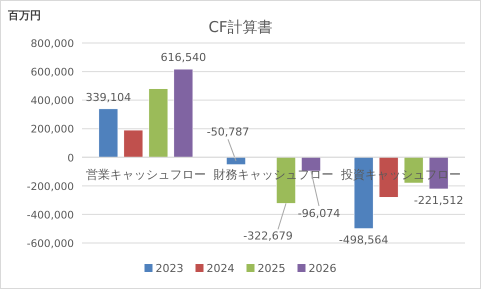 The height and width of the screenshot is (289, 481). I want to click on x-tick-label: 営業キャッシュフロー, so click(146, 174).